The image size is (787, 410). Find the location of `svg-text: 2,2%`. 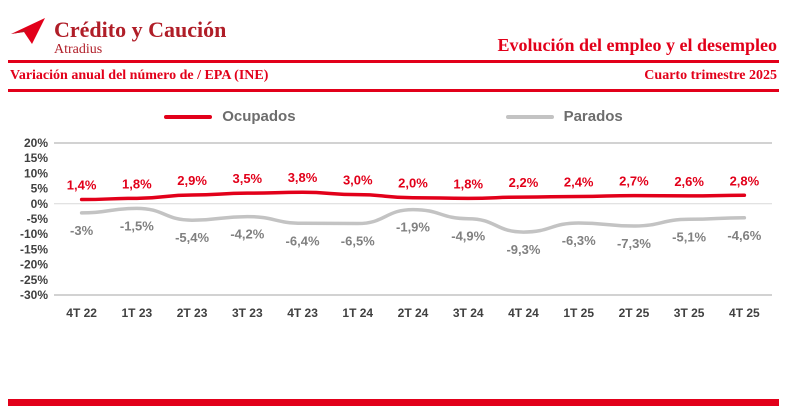

svg-text: 2,2% is located at coordinates (524, 182).